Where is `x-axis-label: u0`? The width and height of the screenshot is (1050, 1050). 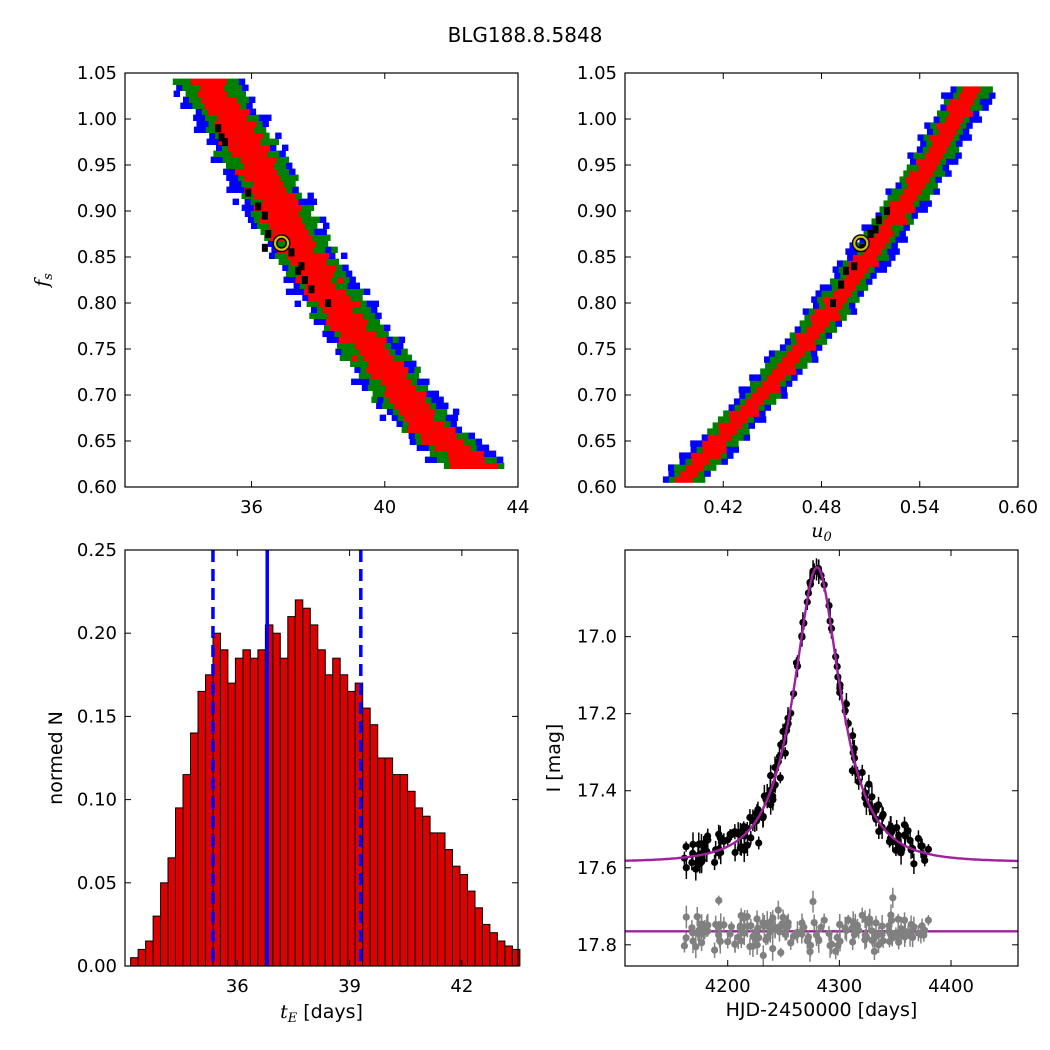
x-axis-label: u0 is located at coordinates (821, 532).